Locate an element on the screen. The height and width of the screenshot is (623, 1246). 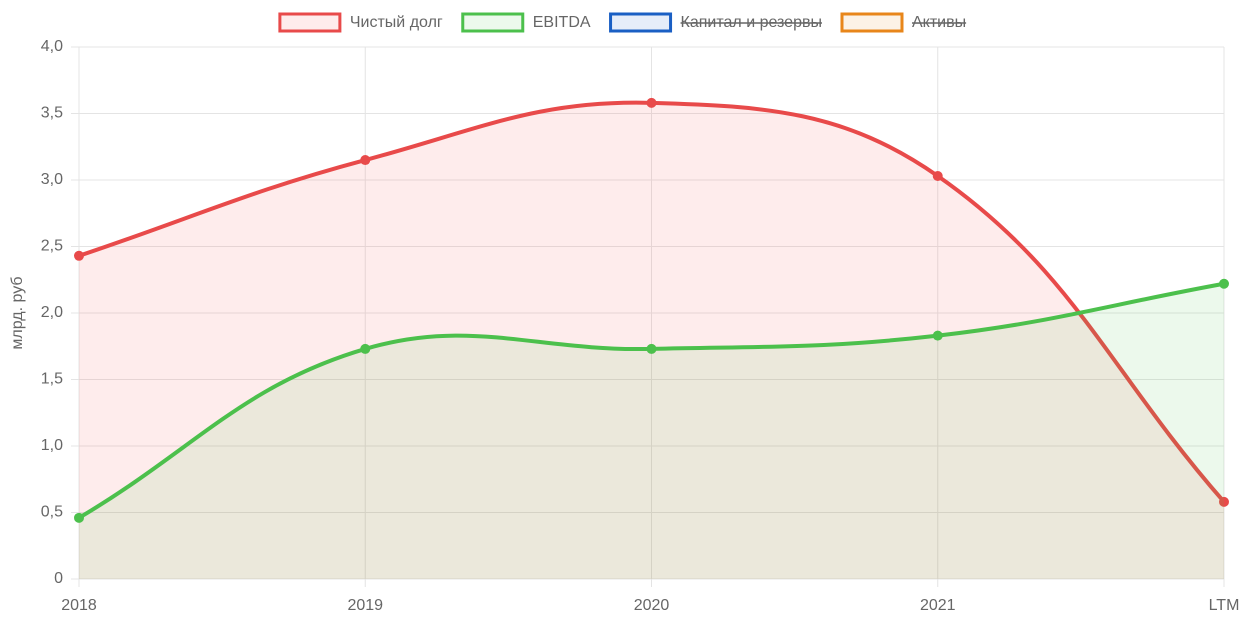
y-tick-label: 3,0 is located at coordinates (52, 179).